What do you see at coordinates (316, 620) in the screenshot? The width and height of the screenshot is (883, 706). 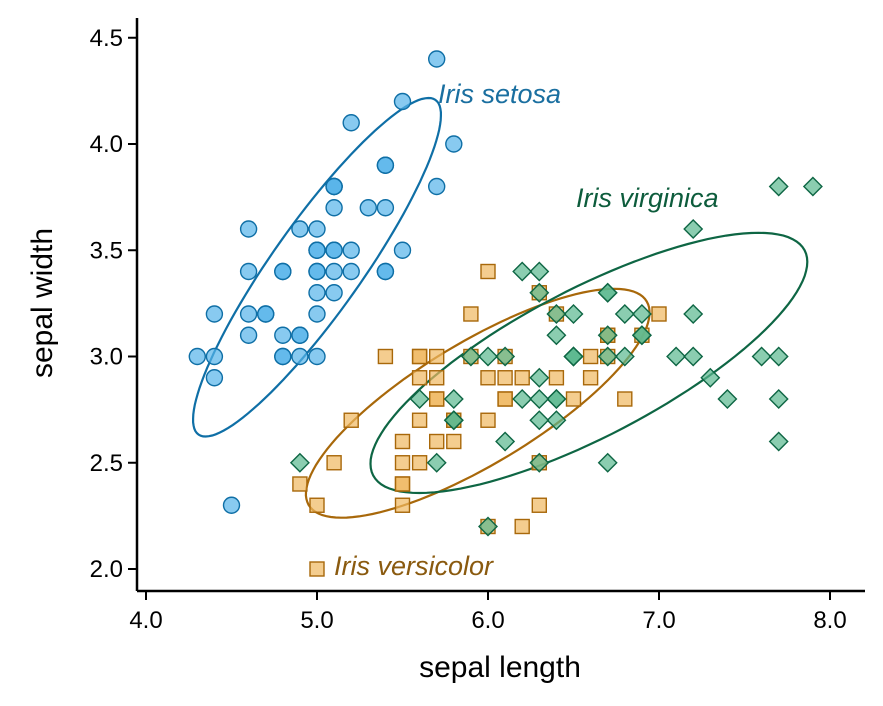 I see `x-tick-label: 5.0` at bounding box center [316, 620].